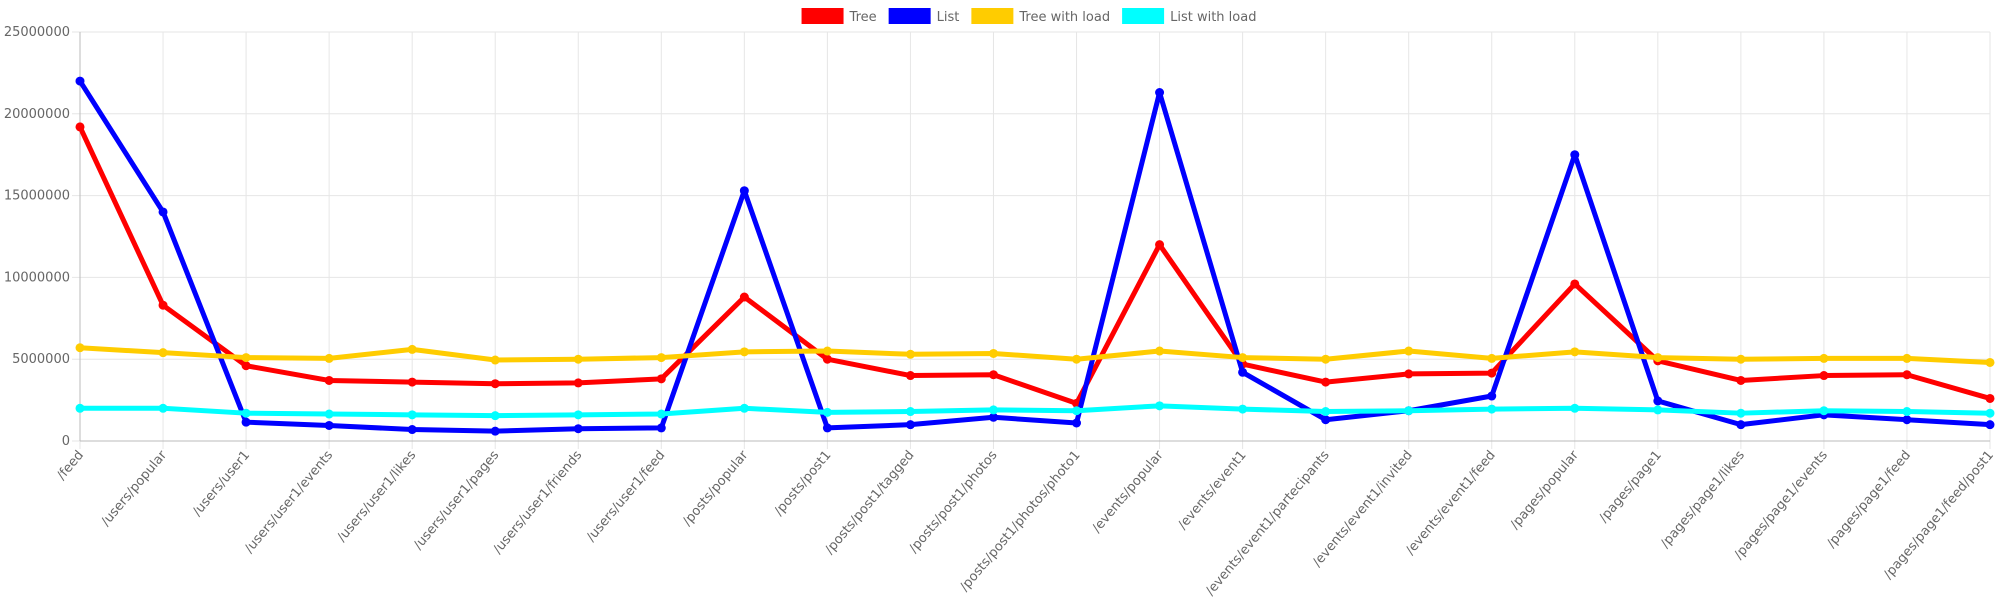  I want to click on x-tick-label: /pages/page1/likes, so click(1703, 499).